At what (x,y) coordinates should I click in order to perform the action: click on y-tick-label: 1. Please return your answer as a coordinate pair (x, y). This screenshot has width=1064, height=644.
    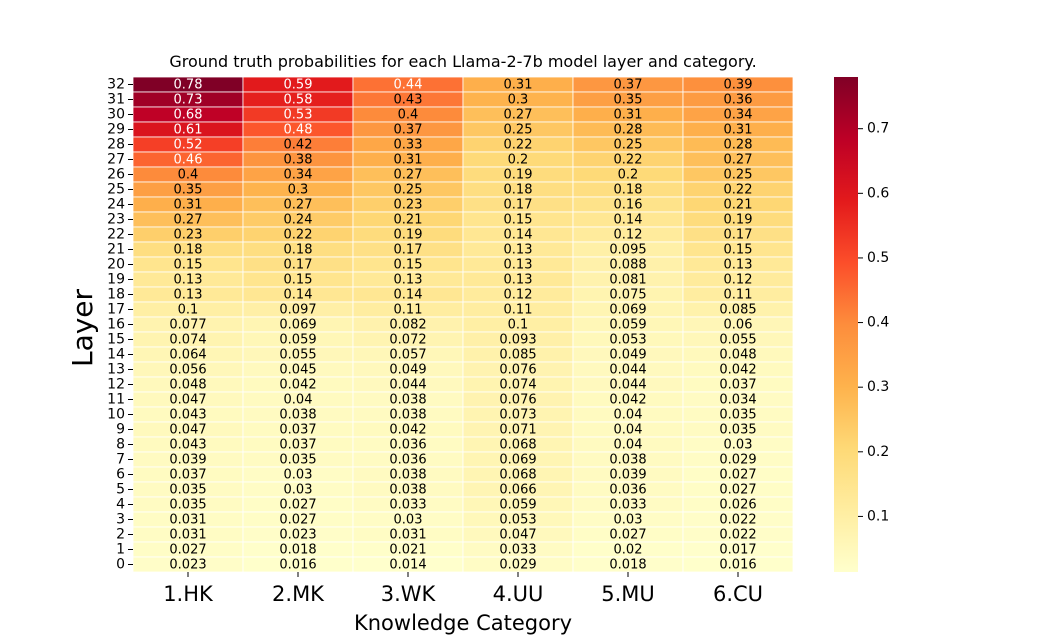
    Looking at the image, I should click on (120, 550).